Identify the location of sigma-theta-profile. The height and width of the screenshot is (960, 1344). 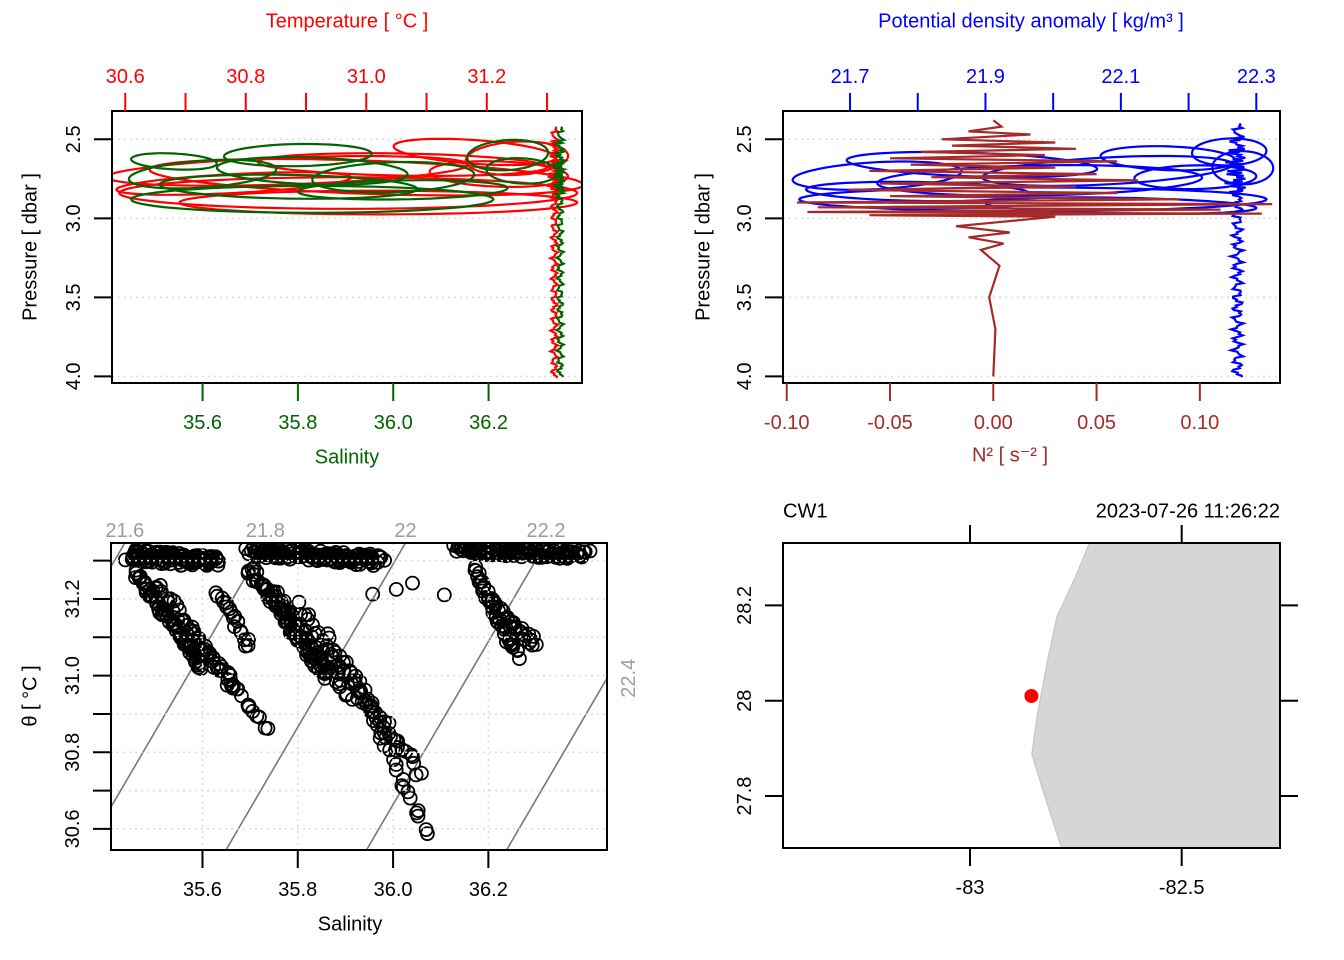
(1033, 250).